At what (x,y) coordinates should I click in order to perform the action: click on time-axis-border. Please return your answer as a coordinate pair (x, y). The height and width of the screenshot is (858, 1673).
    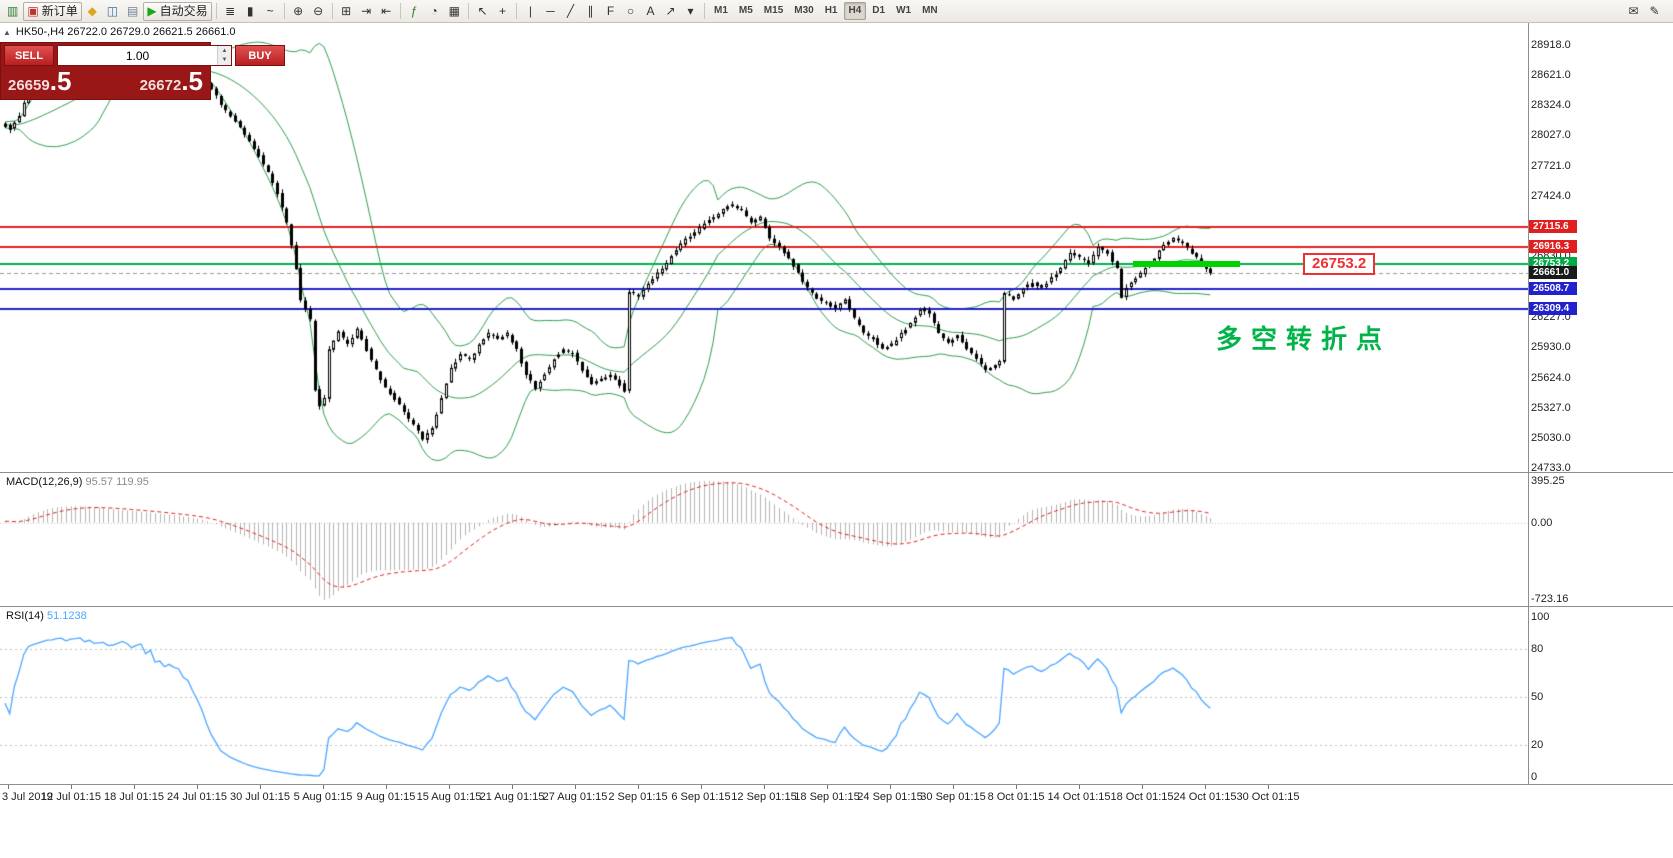
    Looking at the image, I should click on (836, 784).